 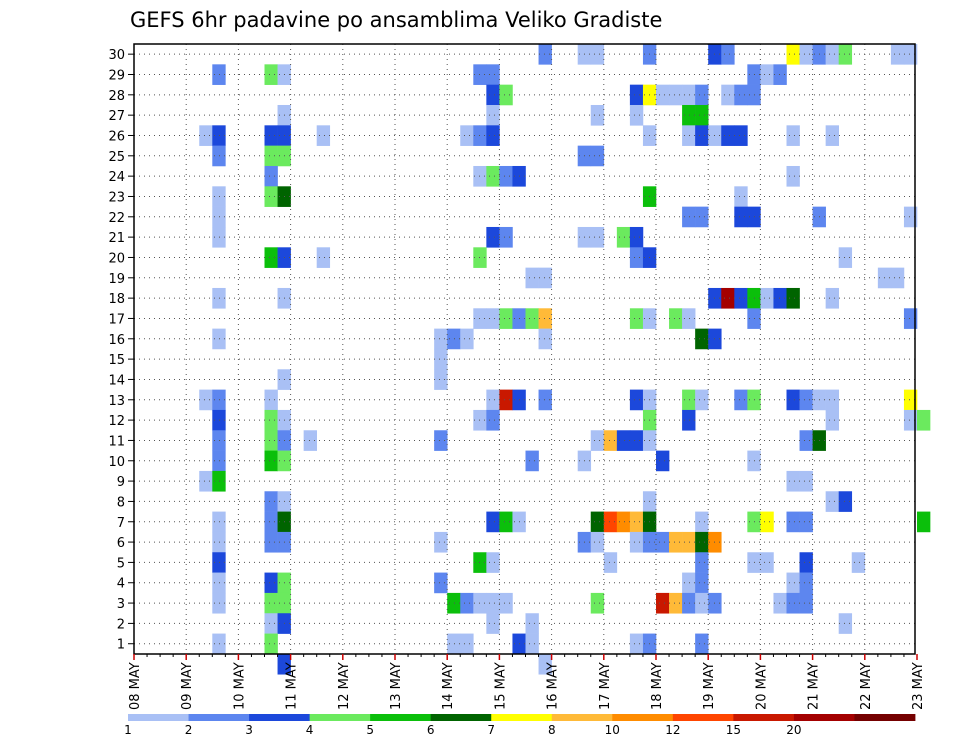 What do you see at coordinates (814, 686) in the screenshot?
I see `x-tick-label: 21 MAY` at bounding box center [814, 686].